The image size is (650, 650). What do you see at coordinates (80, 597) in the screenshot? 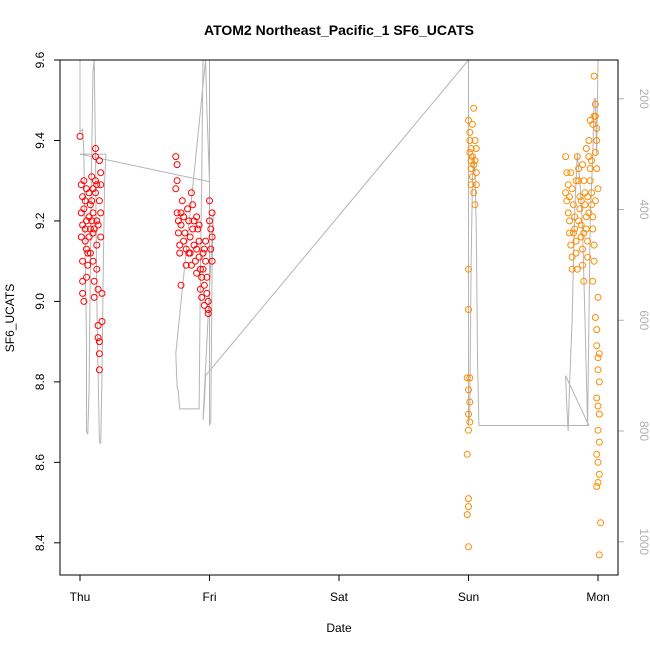
I see `x-tick-label: Thu` at bounding box center [80, 597].